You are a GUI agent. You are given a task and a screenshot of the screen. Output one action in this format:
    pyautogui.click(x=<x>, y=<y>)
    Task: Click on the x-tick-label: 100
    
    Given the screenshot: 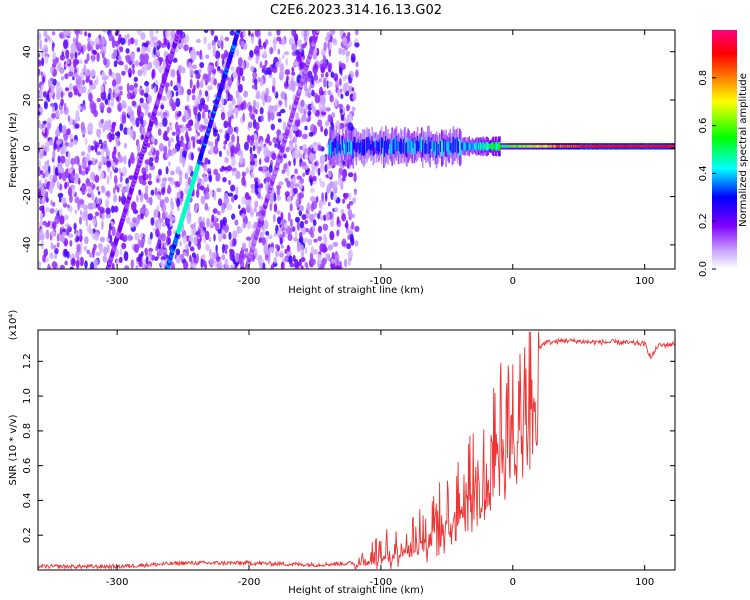 What is the action you would take?
    pyautogui.click(x=644, y=281)
    